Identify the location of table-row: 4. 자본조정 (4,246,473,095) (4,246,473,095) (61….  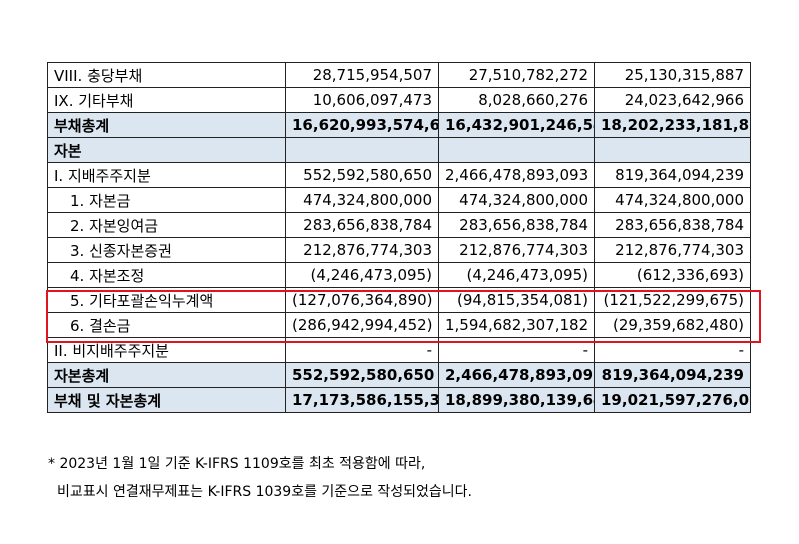
(399, 275).